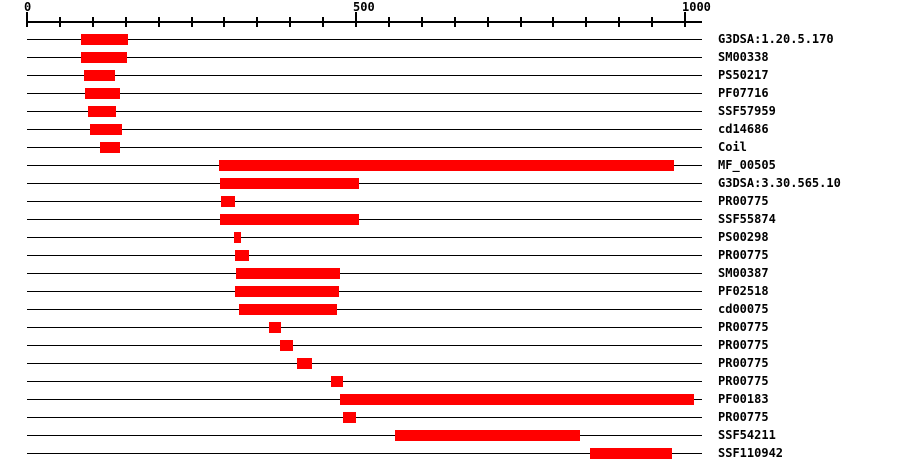  Describe the element at coordinates (743, 399) in the screenshot. I see `feature-label: PF00183` at that location.